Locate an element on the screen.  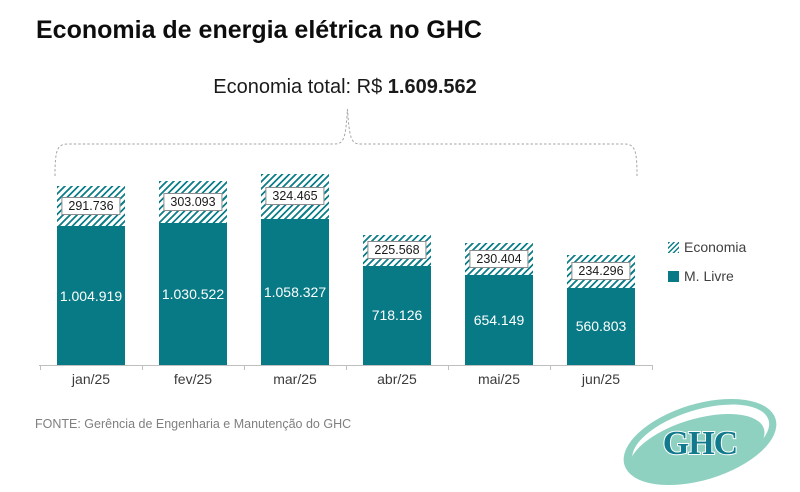
bar-value-mlivre-mai/25: 654.149 is located at coordinates (499, 319).